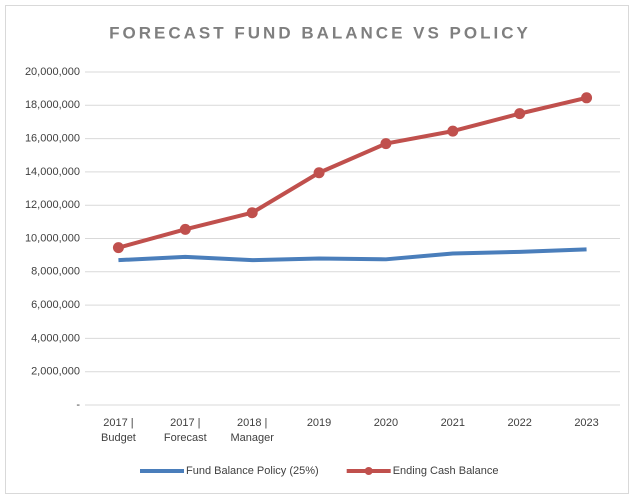 Image resolution: width=635 pixels, height=500 pixels. Describe the element at coordinates (453, 423) in the screenshot. I see `x-tick-label: 2021` at that location.